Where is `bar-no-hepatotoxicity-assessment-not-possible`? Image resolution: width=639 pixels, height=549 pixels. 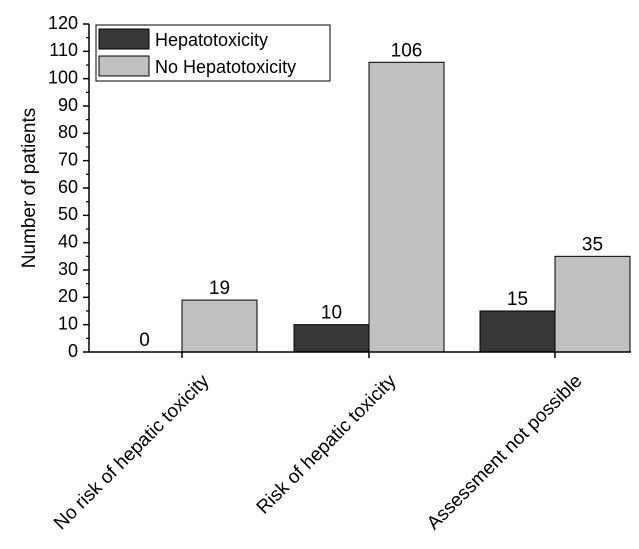 bar-no-hepatotoxicity-assessment-not-possible is located at coordinates (592, 304).